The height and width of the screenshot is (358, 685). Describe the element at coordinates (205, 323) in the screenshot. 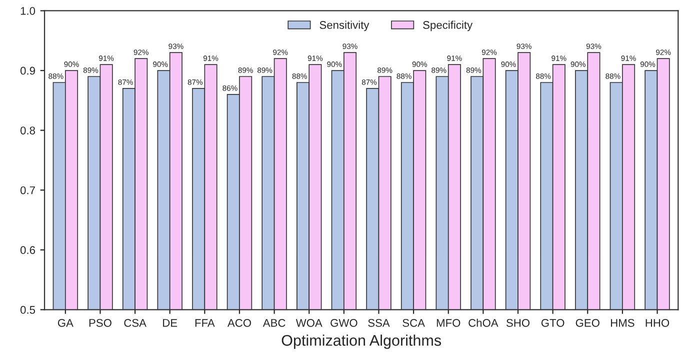

I see `x-tick-label: FFA` at that location.